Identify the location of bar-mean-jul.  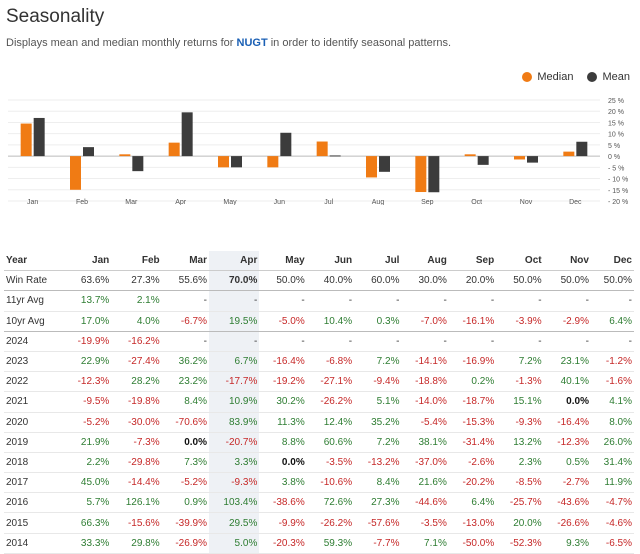
(335, 156).